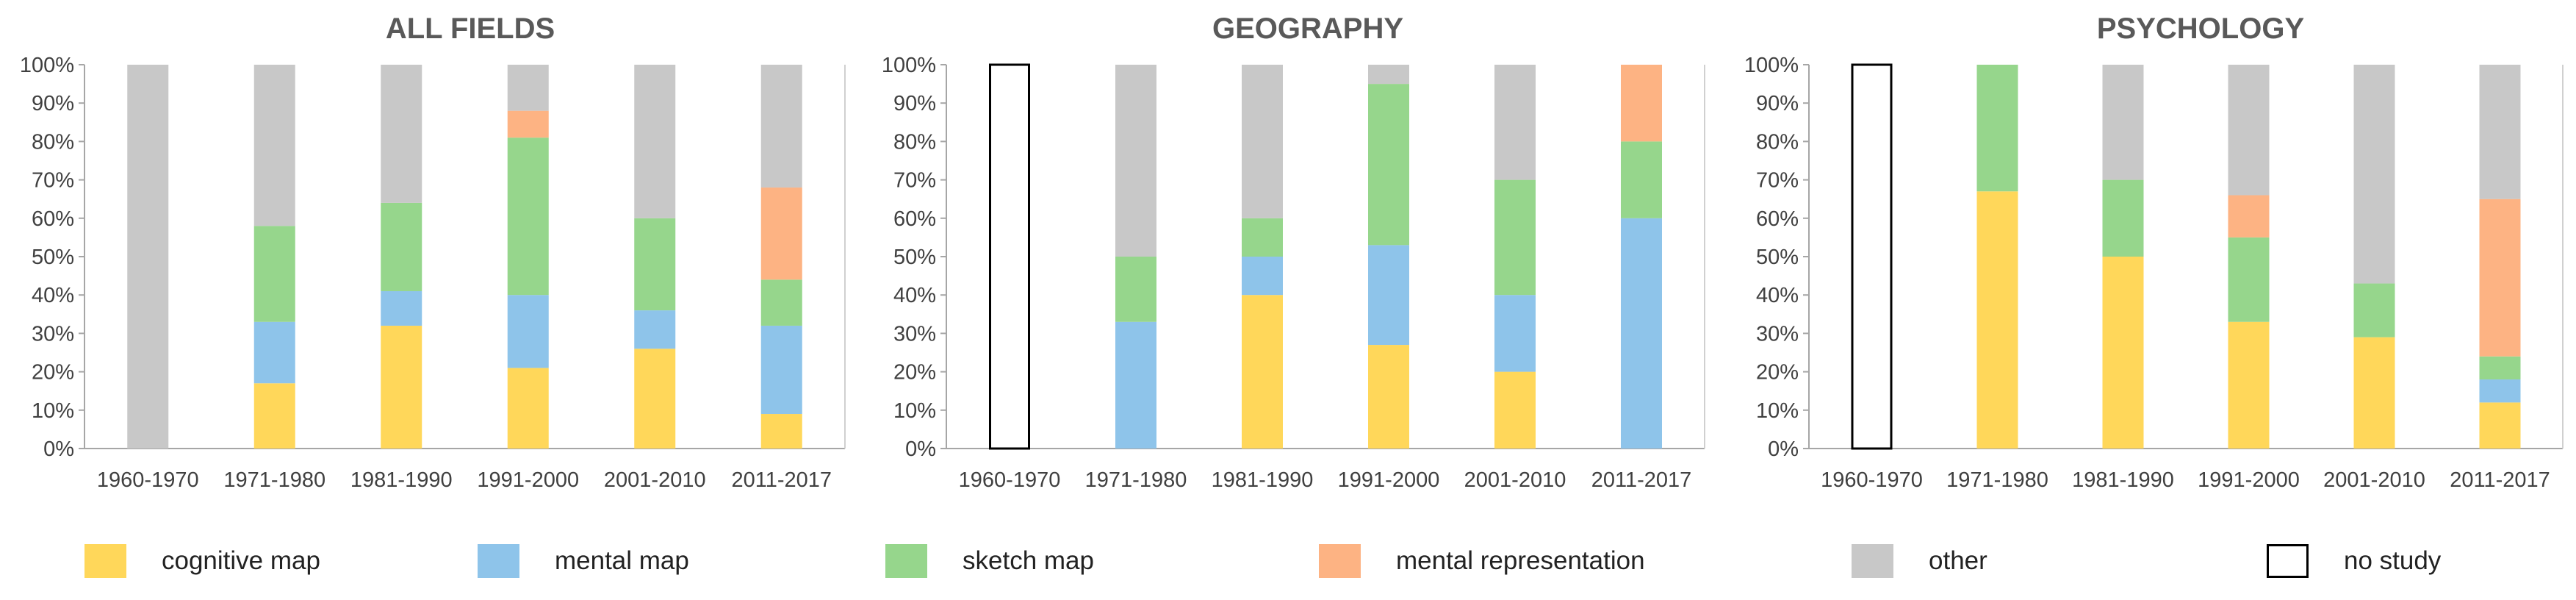 Image resolution: width=2576 pixels, height=600 pixels. I want to click on legend-label-representation: mental representation, so click(1520, 561).